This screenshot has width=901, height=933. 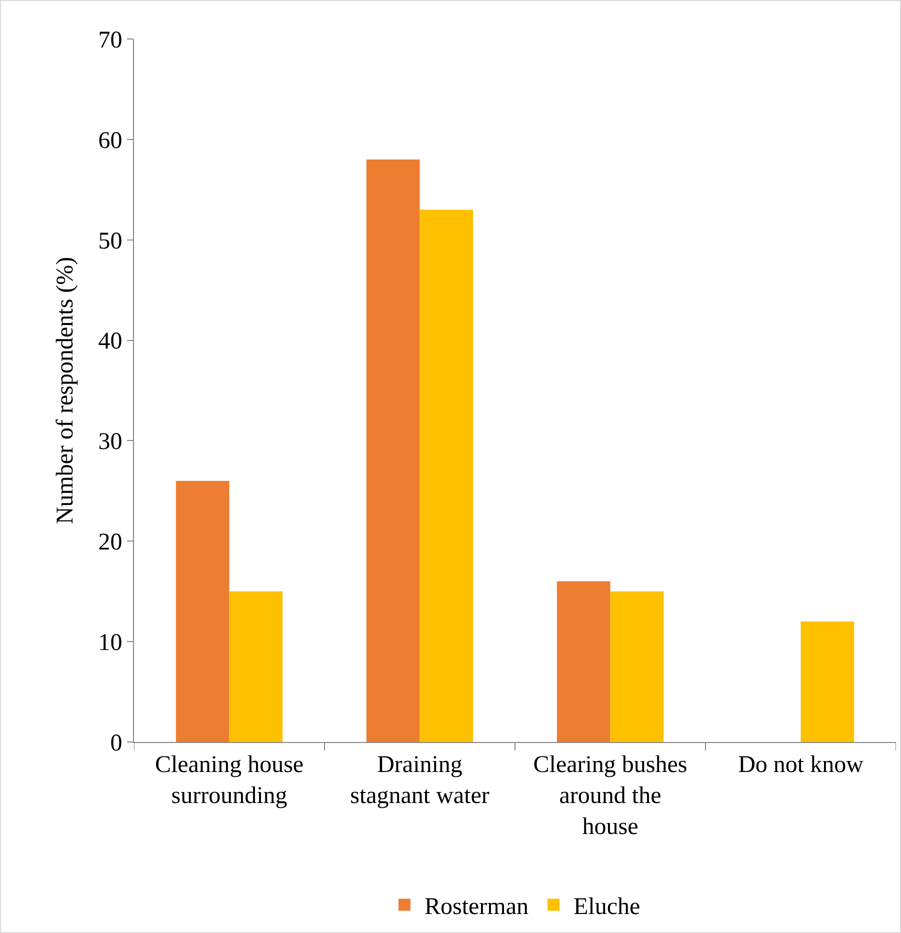 What do you see at coordinates (801, 765) in the screenshot?
I see `x-tick-label: Do not know` at bounding box center [801, 765].